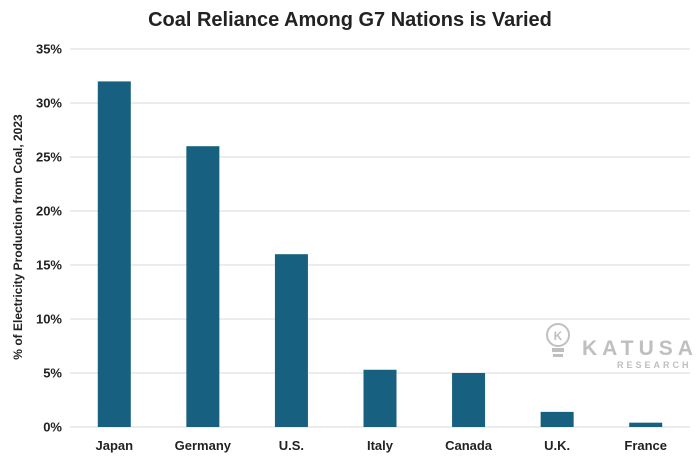  Describe the element at coordinates (291, 340) in the screenshot. I see `bar-u-s` at that location.